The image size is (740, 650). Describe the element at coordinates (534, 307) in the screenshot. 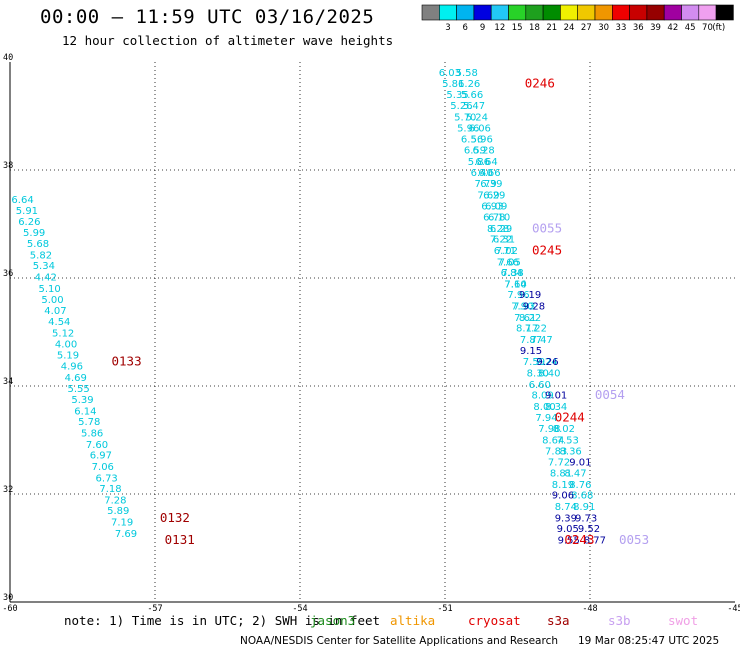

I see `wave-height-label: 9.28` at that location.